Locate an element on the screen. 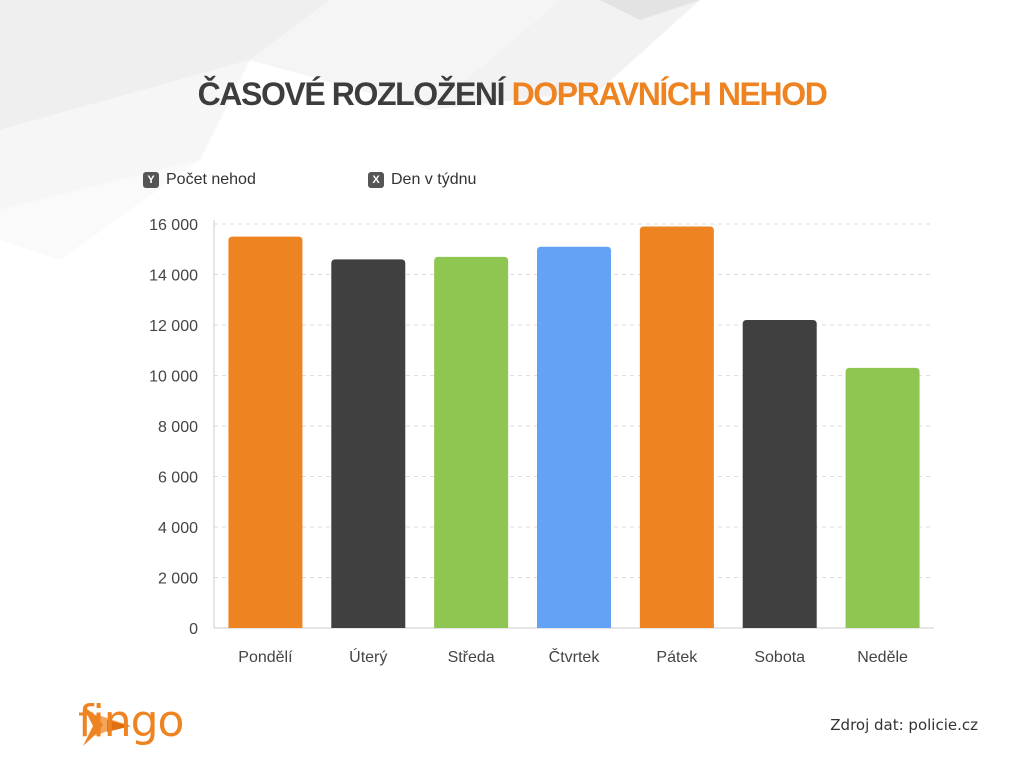 The width and height of the screenshot is (1024, 768). y-tick-label: 8 000 is located at coordinates (178, 427).